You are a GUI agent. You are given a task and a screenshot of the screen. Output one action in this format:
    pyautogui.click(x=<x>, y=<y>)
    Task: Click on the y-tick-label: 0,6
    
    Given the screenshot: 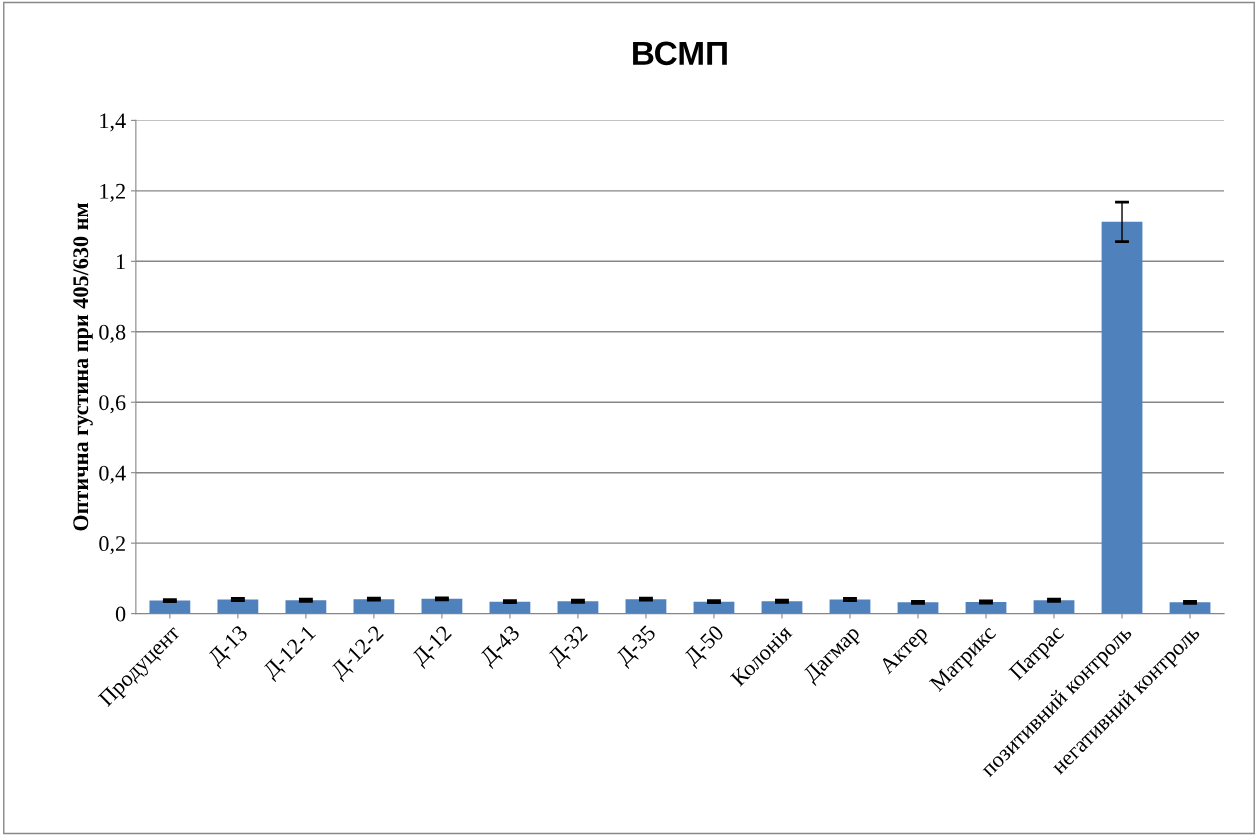 What is the action you would take?
    pyautogui.click(x=112, y=404)
    